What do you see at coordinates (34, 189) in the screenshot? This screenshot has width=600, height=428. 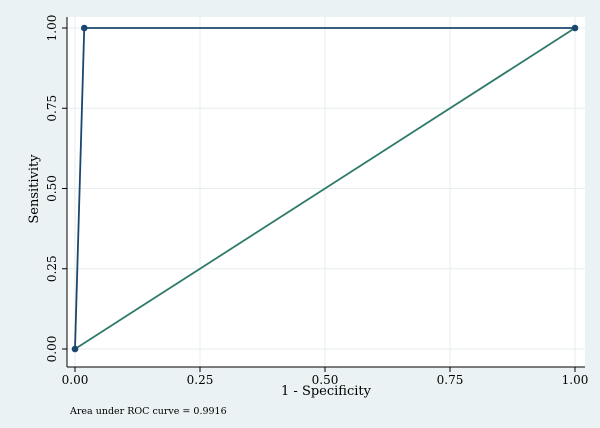 I see `y-axis-title: Sensitivity` at bounding box center [34, 189].